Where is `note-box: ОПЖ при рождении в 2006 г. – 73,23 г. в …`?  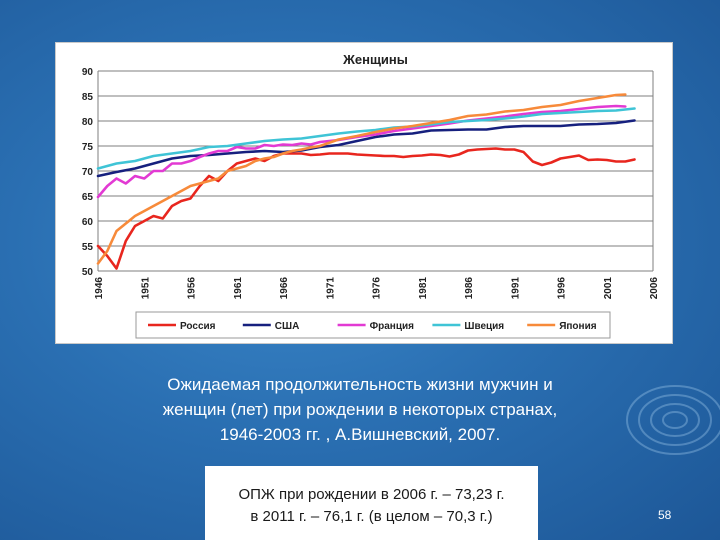
note-box: ОПЖ при рождении в 2006 г. – 73,23 г. в … is located at coordinates (371, 503).